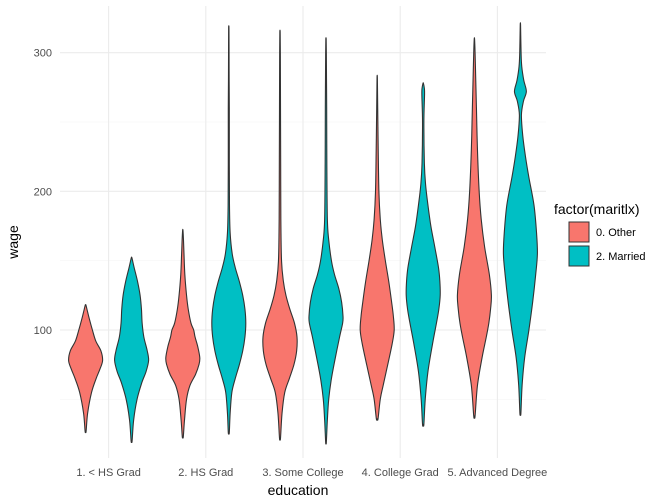 The width and height of the screenshot is (672, 504). I want to click on x-tick-label: 3. Some College, so click(302, 473).